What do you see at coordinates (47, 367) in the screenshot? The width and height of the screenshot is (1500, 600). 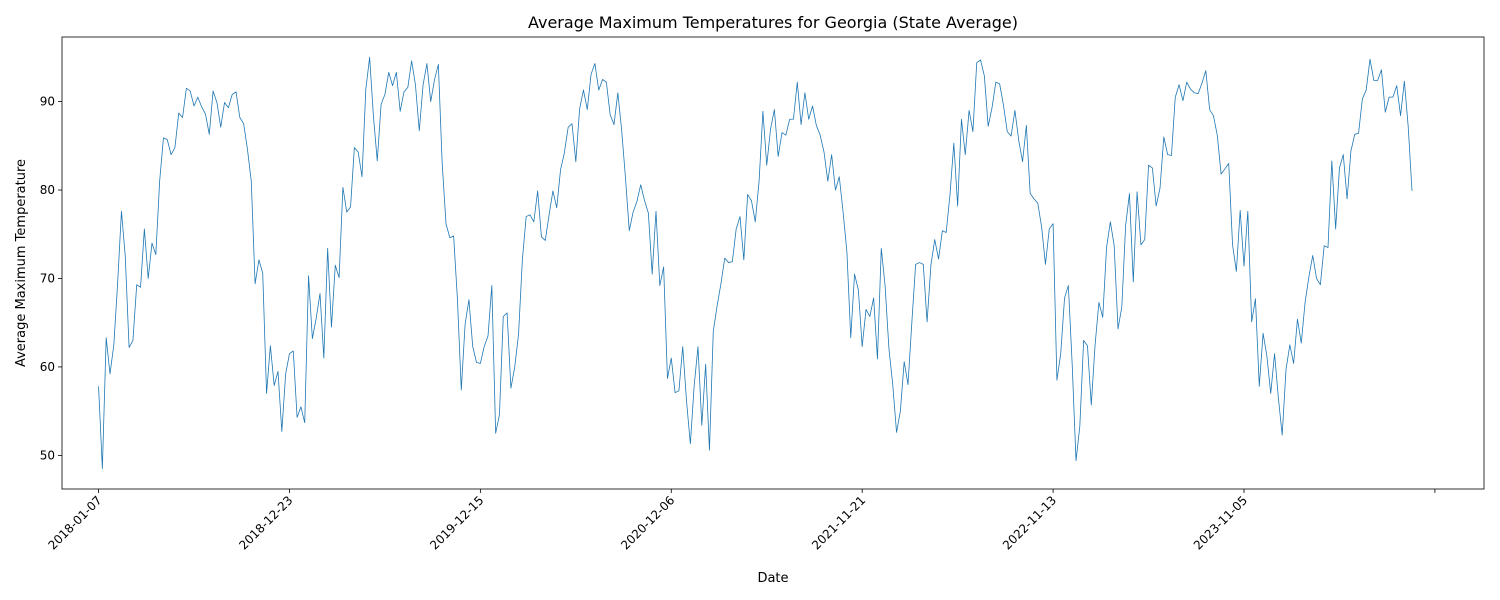 I see `y-tick-label: 60` at bounding box center [47, 367].